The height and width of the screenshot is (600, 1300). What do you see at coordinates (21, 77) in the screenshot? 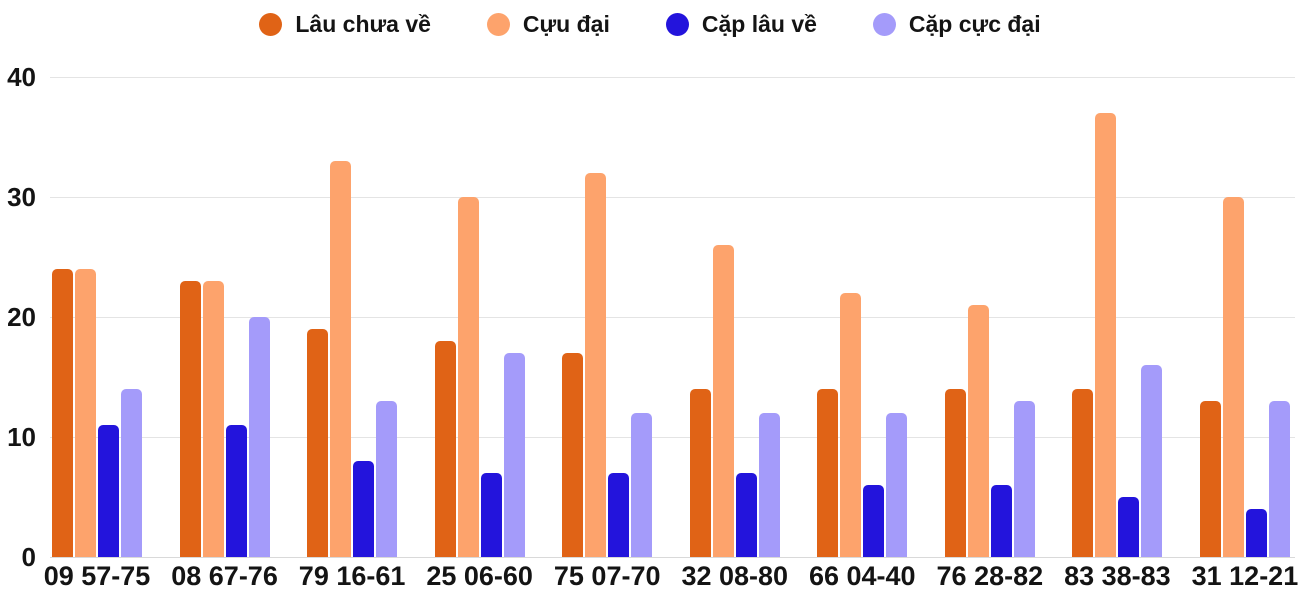
I see `y-axis-tick-label: 40` at bounding box center [21, 77].